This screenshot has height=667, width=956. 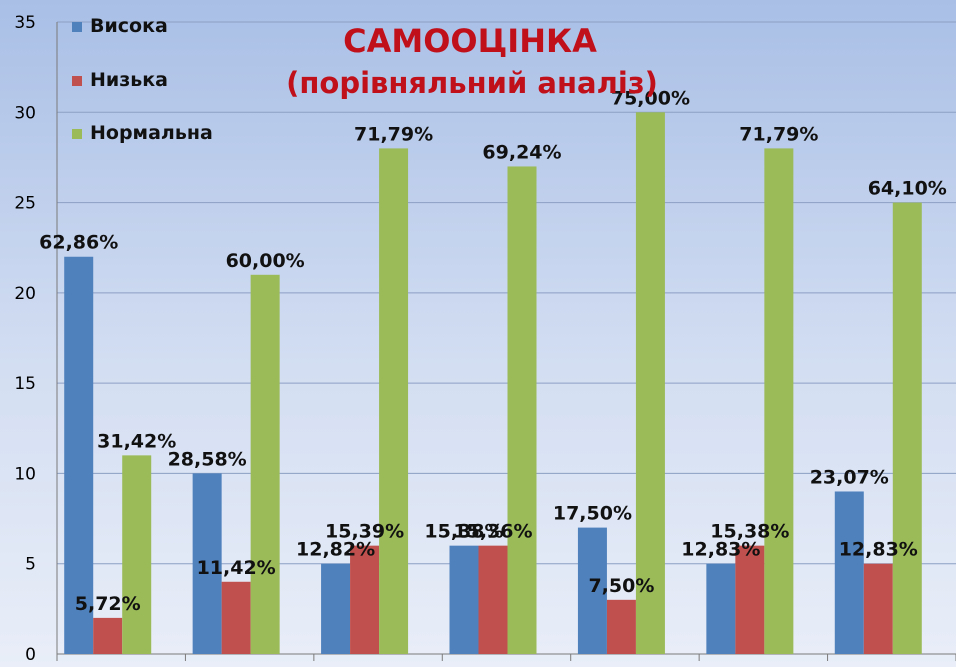 What do you see at coordinates (25, 294) in the screenshot?
I see `y-tick-label: 20` at bounding box center [25, 294].